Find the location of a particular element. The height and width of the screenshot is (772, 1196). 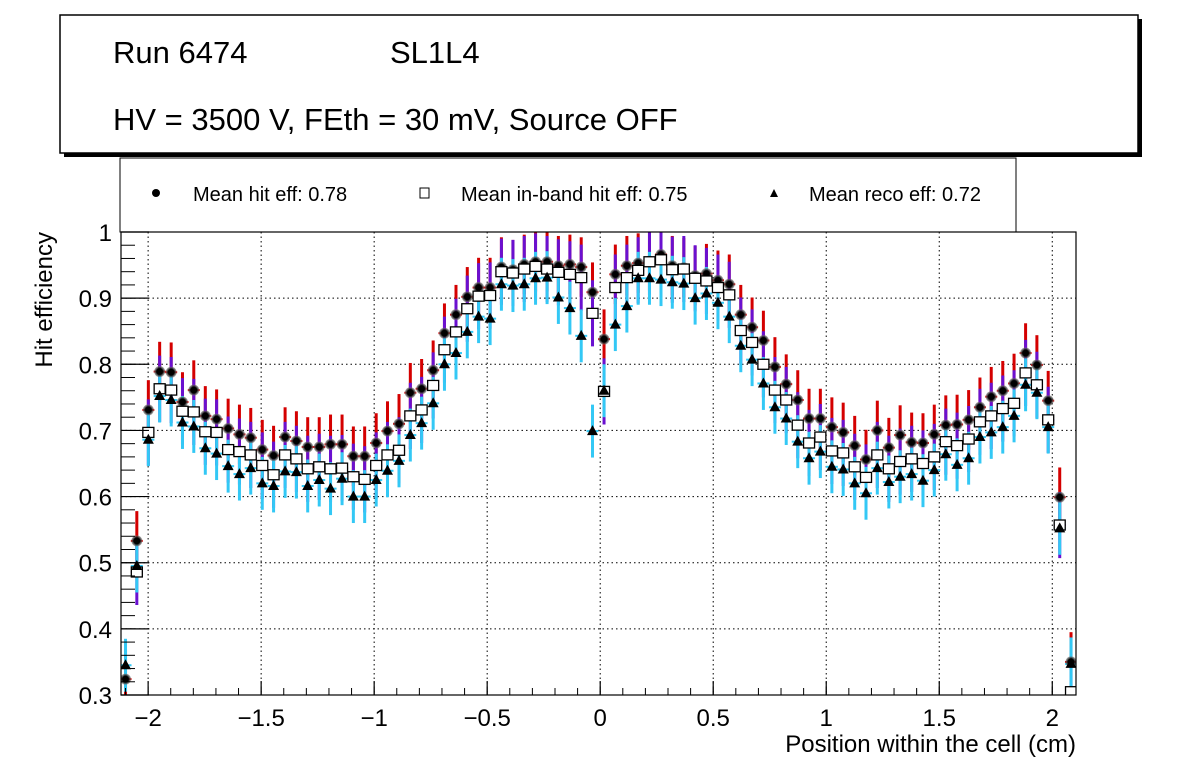

y-tick-label: 0.4 is located at coordinates (95, 630).